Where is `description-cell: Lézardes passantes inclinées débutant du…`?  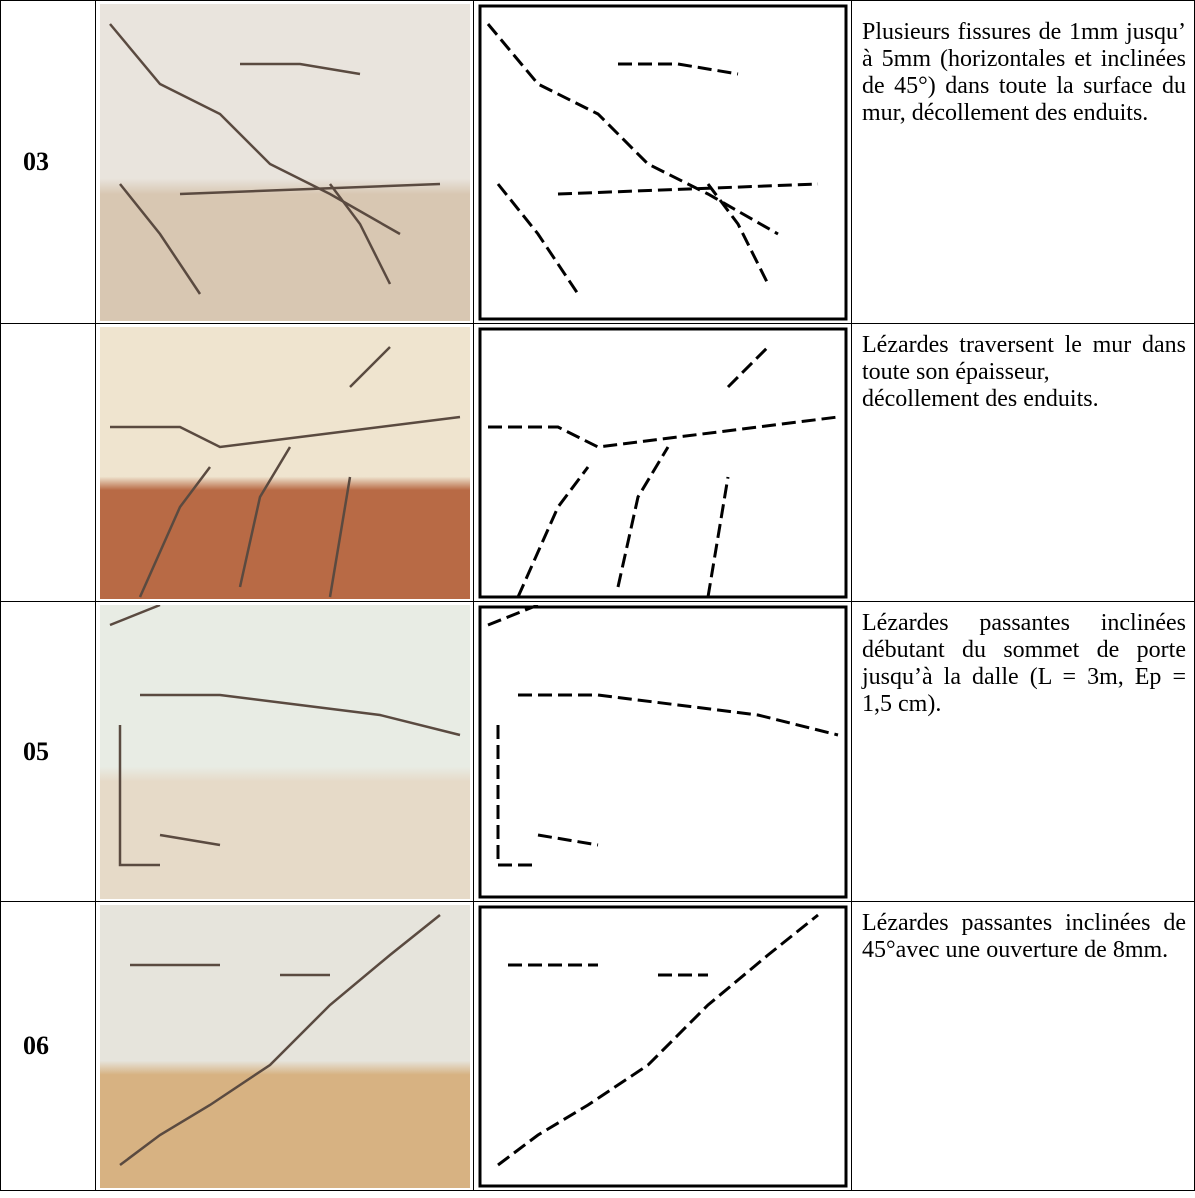 description-cell: Lézardes passantes inclinées débutant du… is located at coordinates (1023, 751).